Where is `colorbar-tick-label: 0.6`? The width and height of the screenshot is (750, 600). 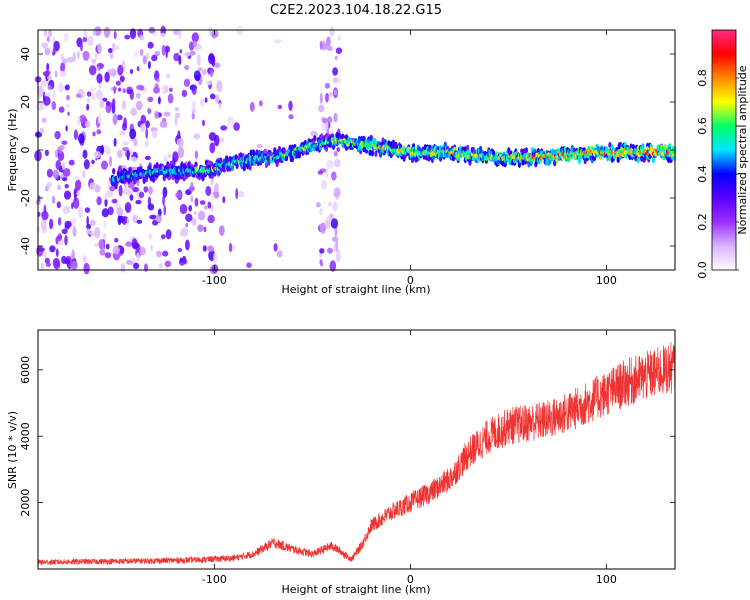 colorbar-tick-label: 0.6 is located at coordinates (702, 126).